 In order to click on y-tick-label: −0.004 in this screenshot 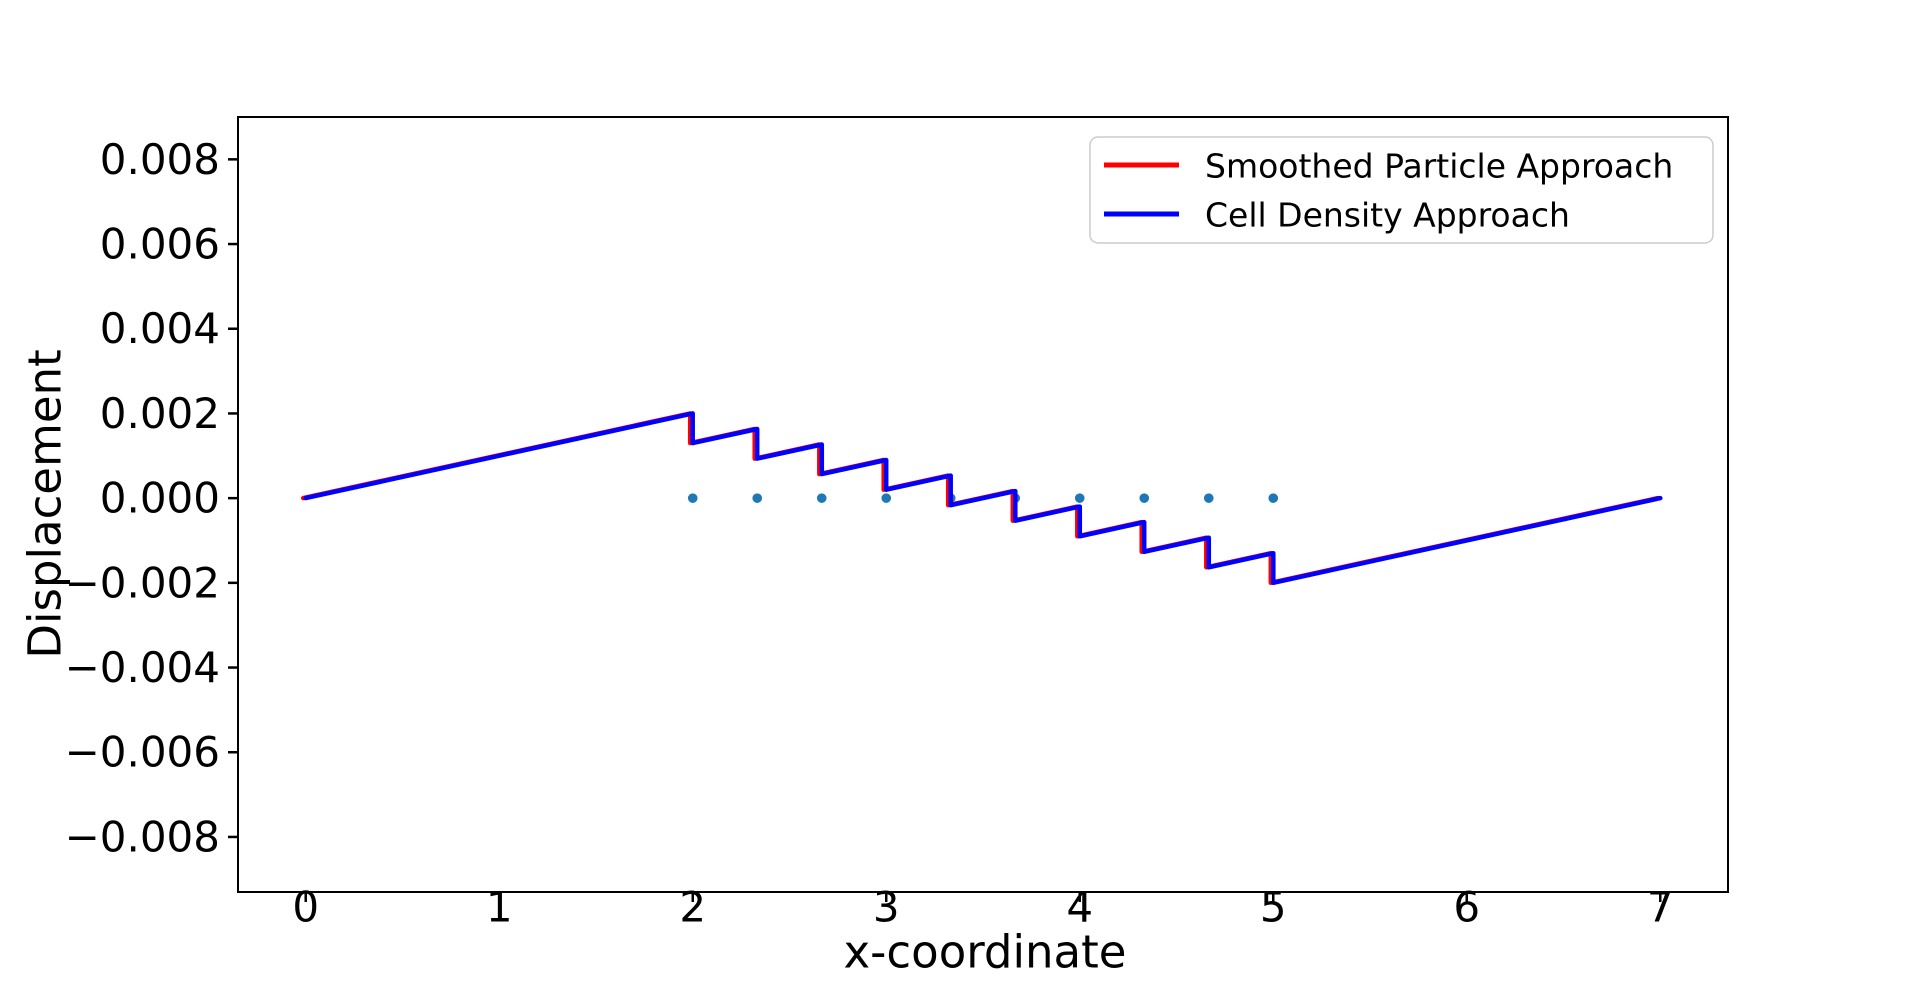, I will do `click(142, 667)`.